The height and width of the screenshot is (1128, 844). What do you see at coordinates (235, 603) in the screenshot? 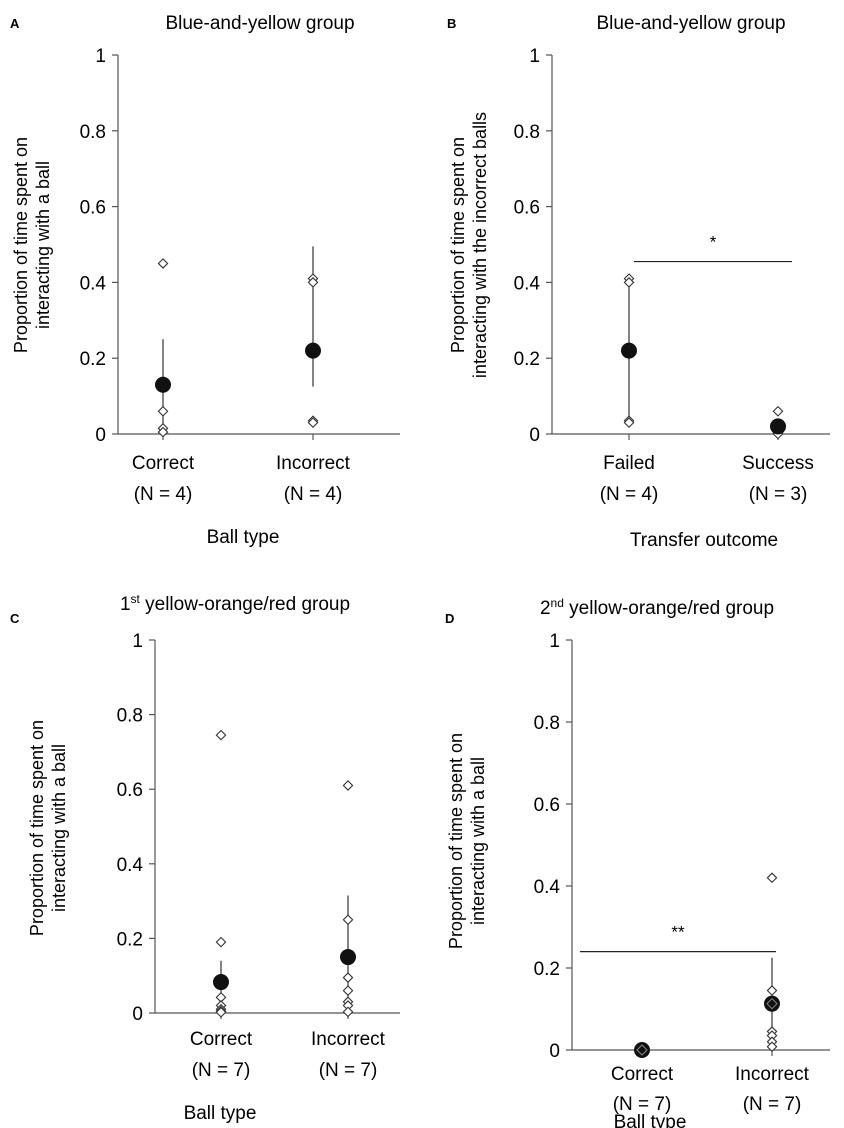
I see `chart-title: 1st yellow-orange/red group` at bounding box center [235, 603].